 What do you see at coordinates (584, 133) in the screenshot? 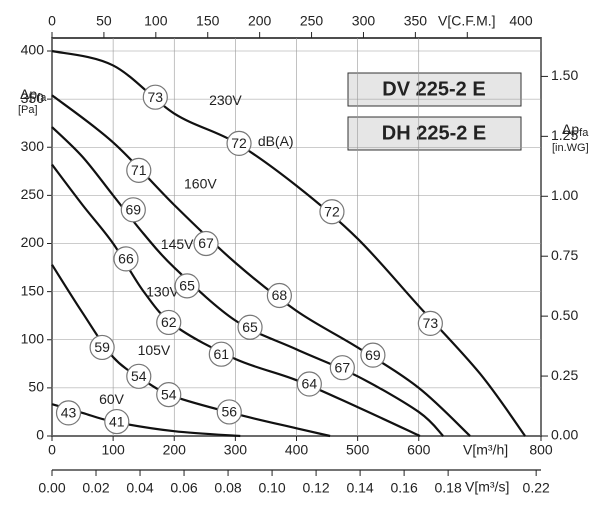
I see `y2-label-sub: fa` at bounding box center [584, 133].